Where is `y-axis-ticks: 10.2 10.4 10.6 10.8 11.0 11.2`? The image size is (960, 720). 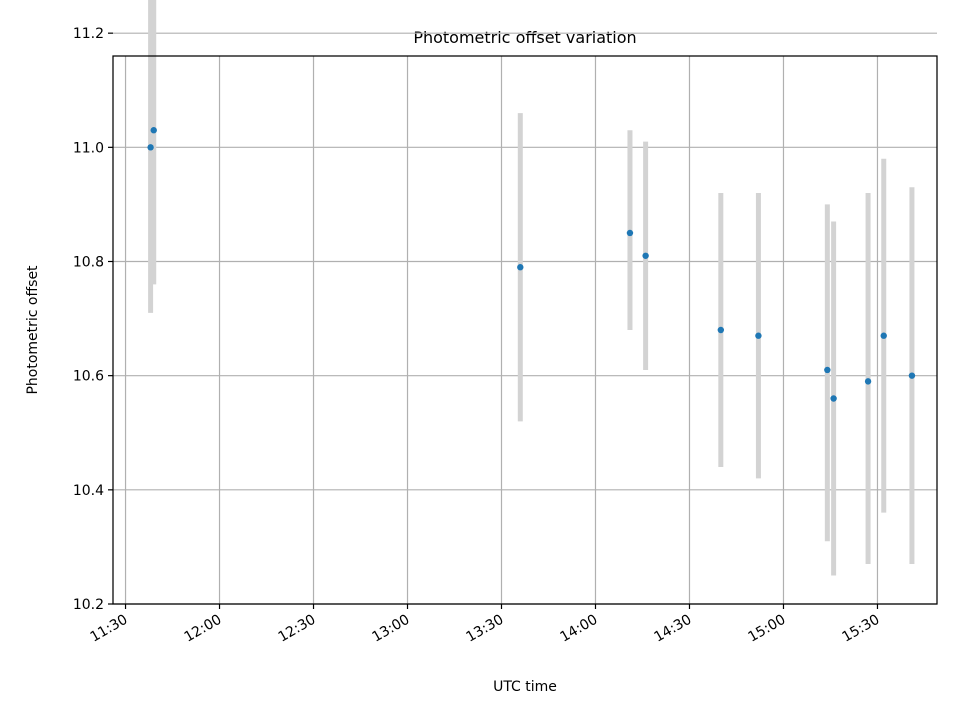 y-axis-ticks: 10.2 10.4 10.6 10.8 11.0 11.2 is located at coordinates (93, 319).